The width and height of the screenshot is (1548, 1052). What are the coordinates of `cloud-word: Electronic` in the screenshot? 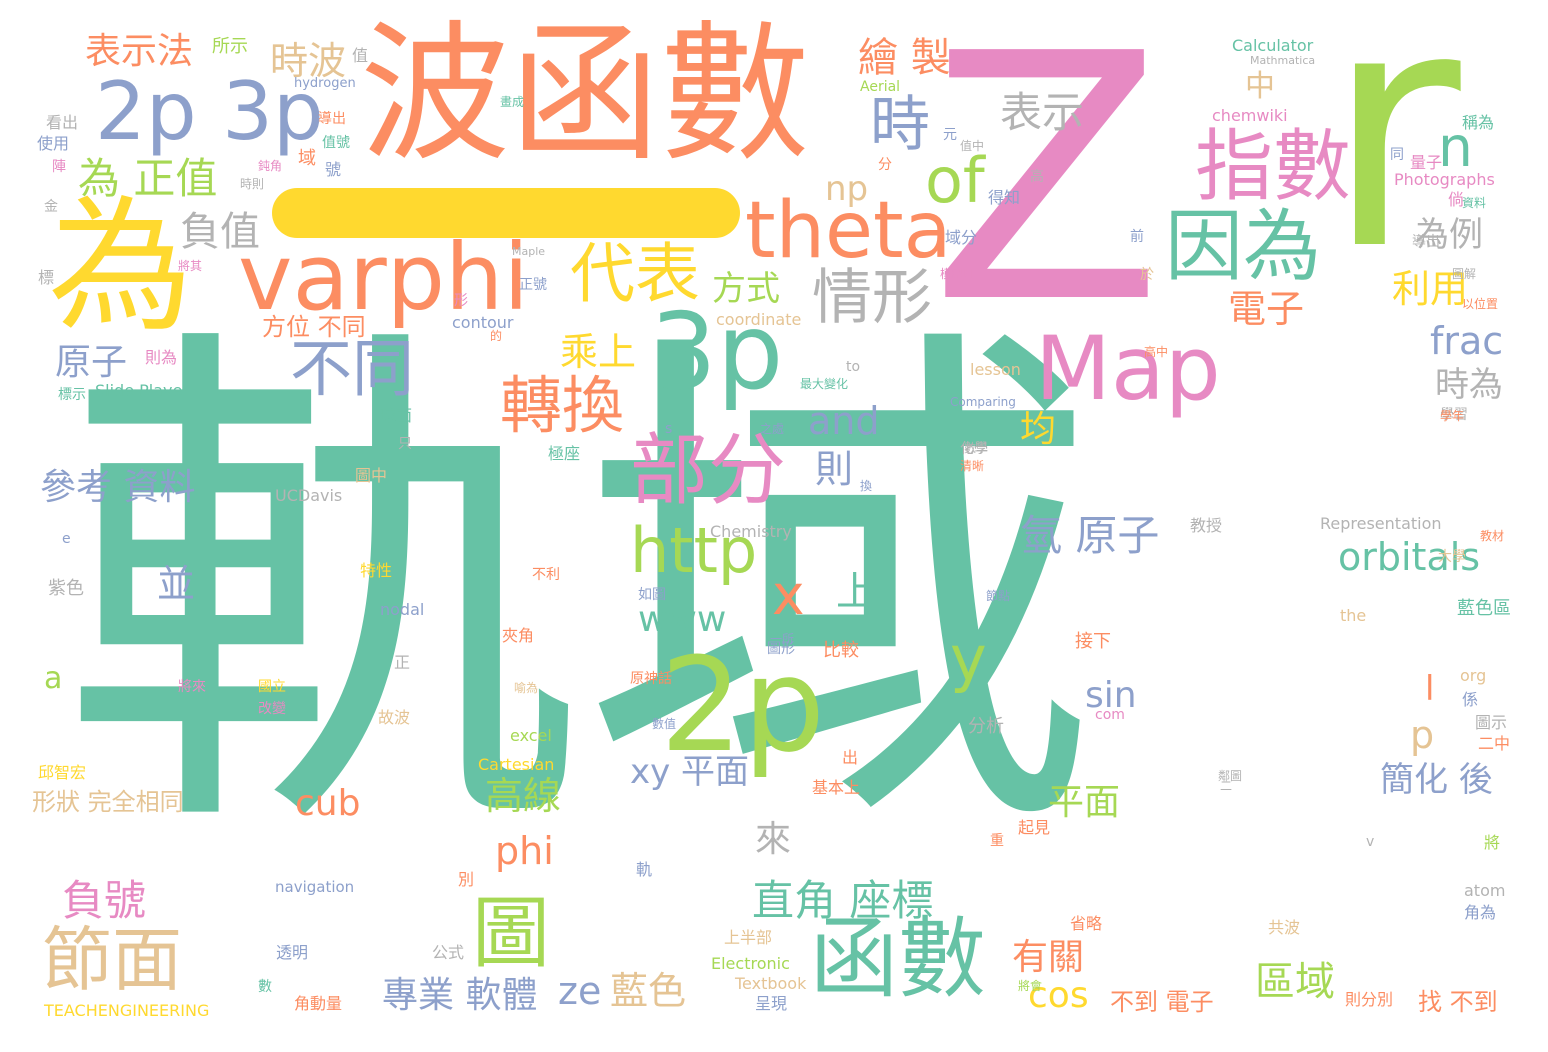 It's located at (750, 963).